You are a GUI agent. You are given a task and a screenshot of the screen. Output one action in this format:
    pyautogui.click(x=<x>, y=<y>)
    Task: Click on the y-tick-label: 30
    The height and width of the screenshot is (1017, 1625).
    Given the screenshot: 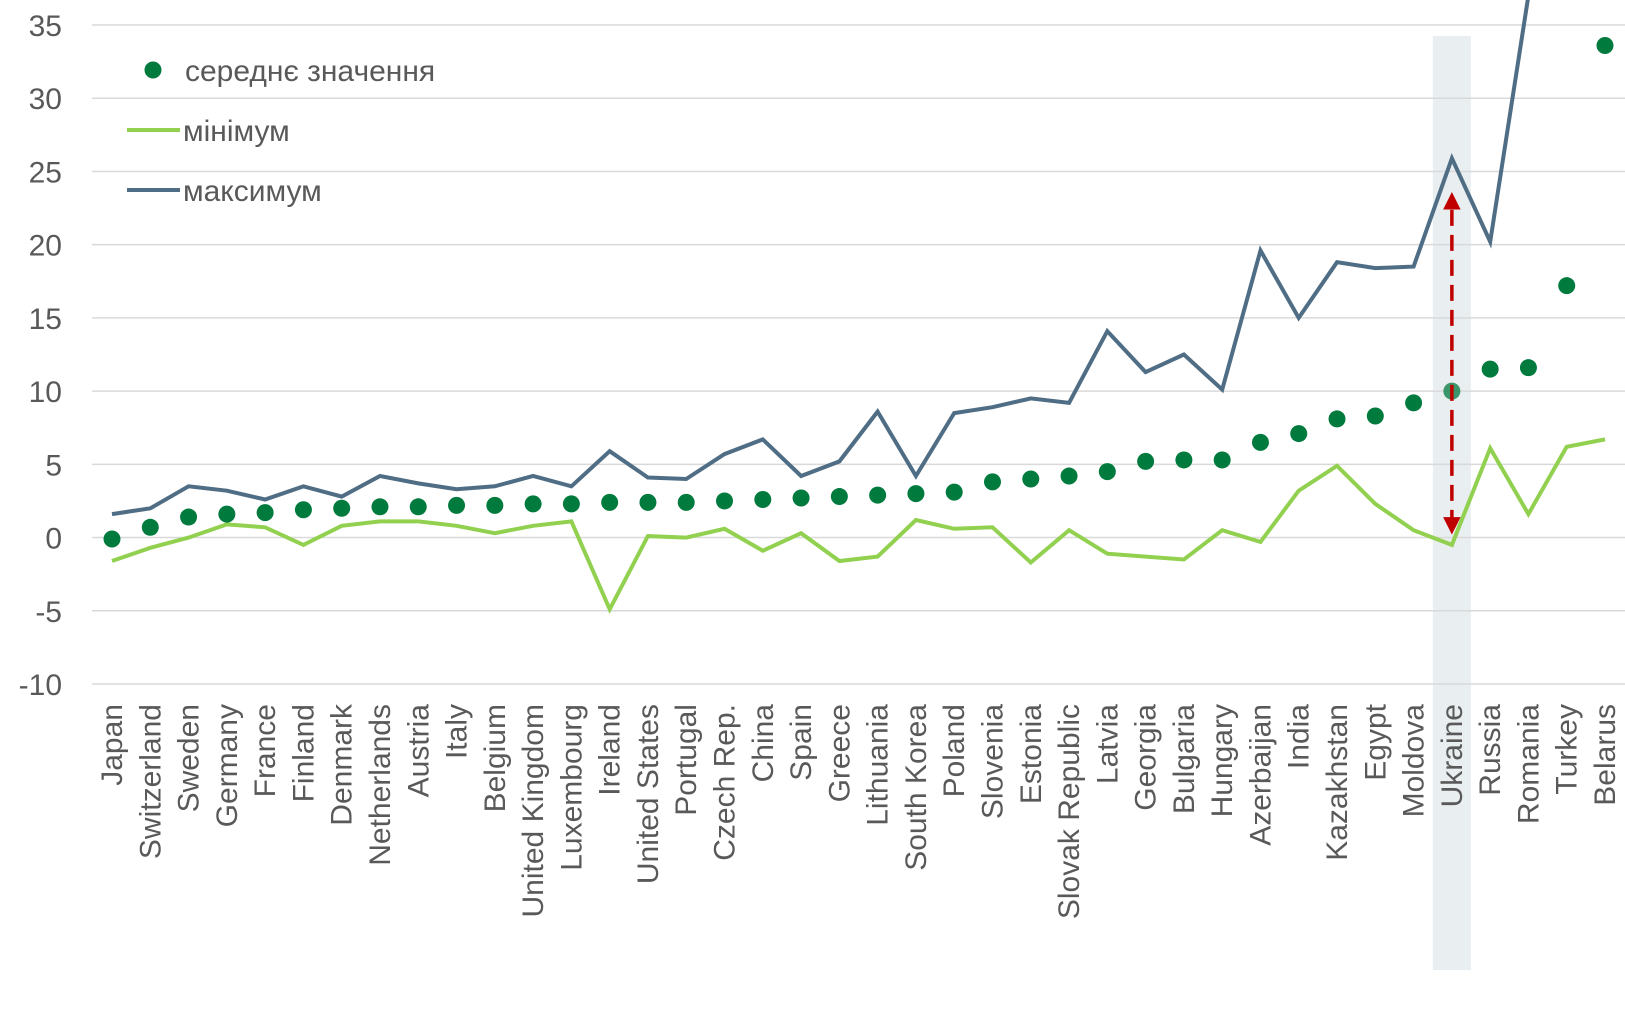 What is the action you would take?
    pyautogui.click(x=45, y=99)
    